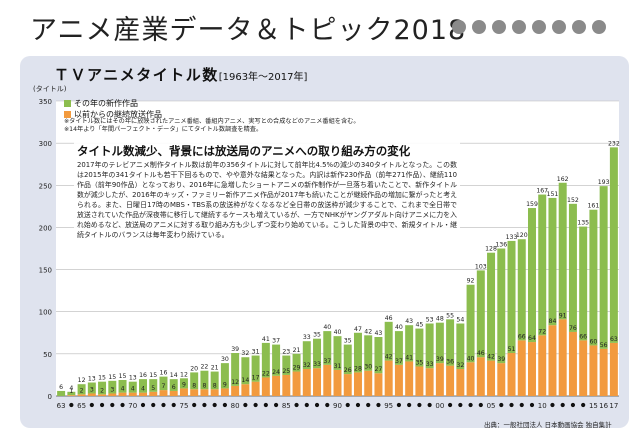 The height and width of the screenshot is (433, 640). What do you see at coordinates (102, 390) in the screenshot?
I see `data-label-continuing: 2` at bounding box center [102, 390].